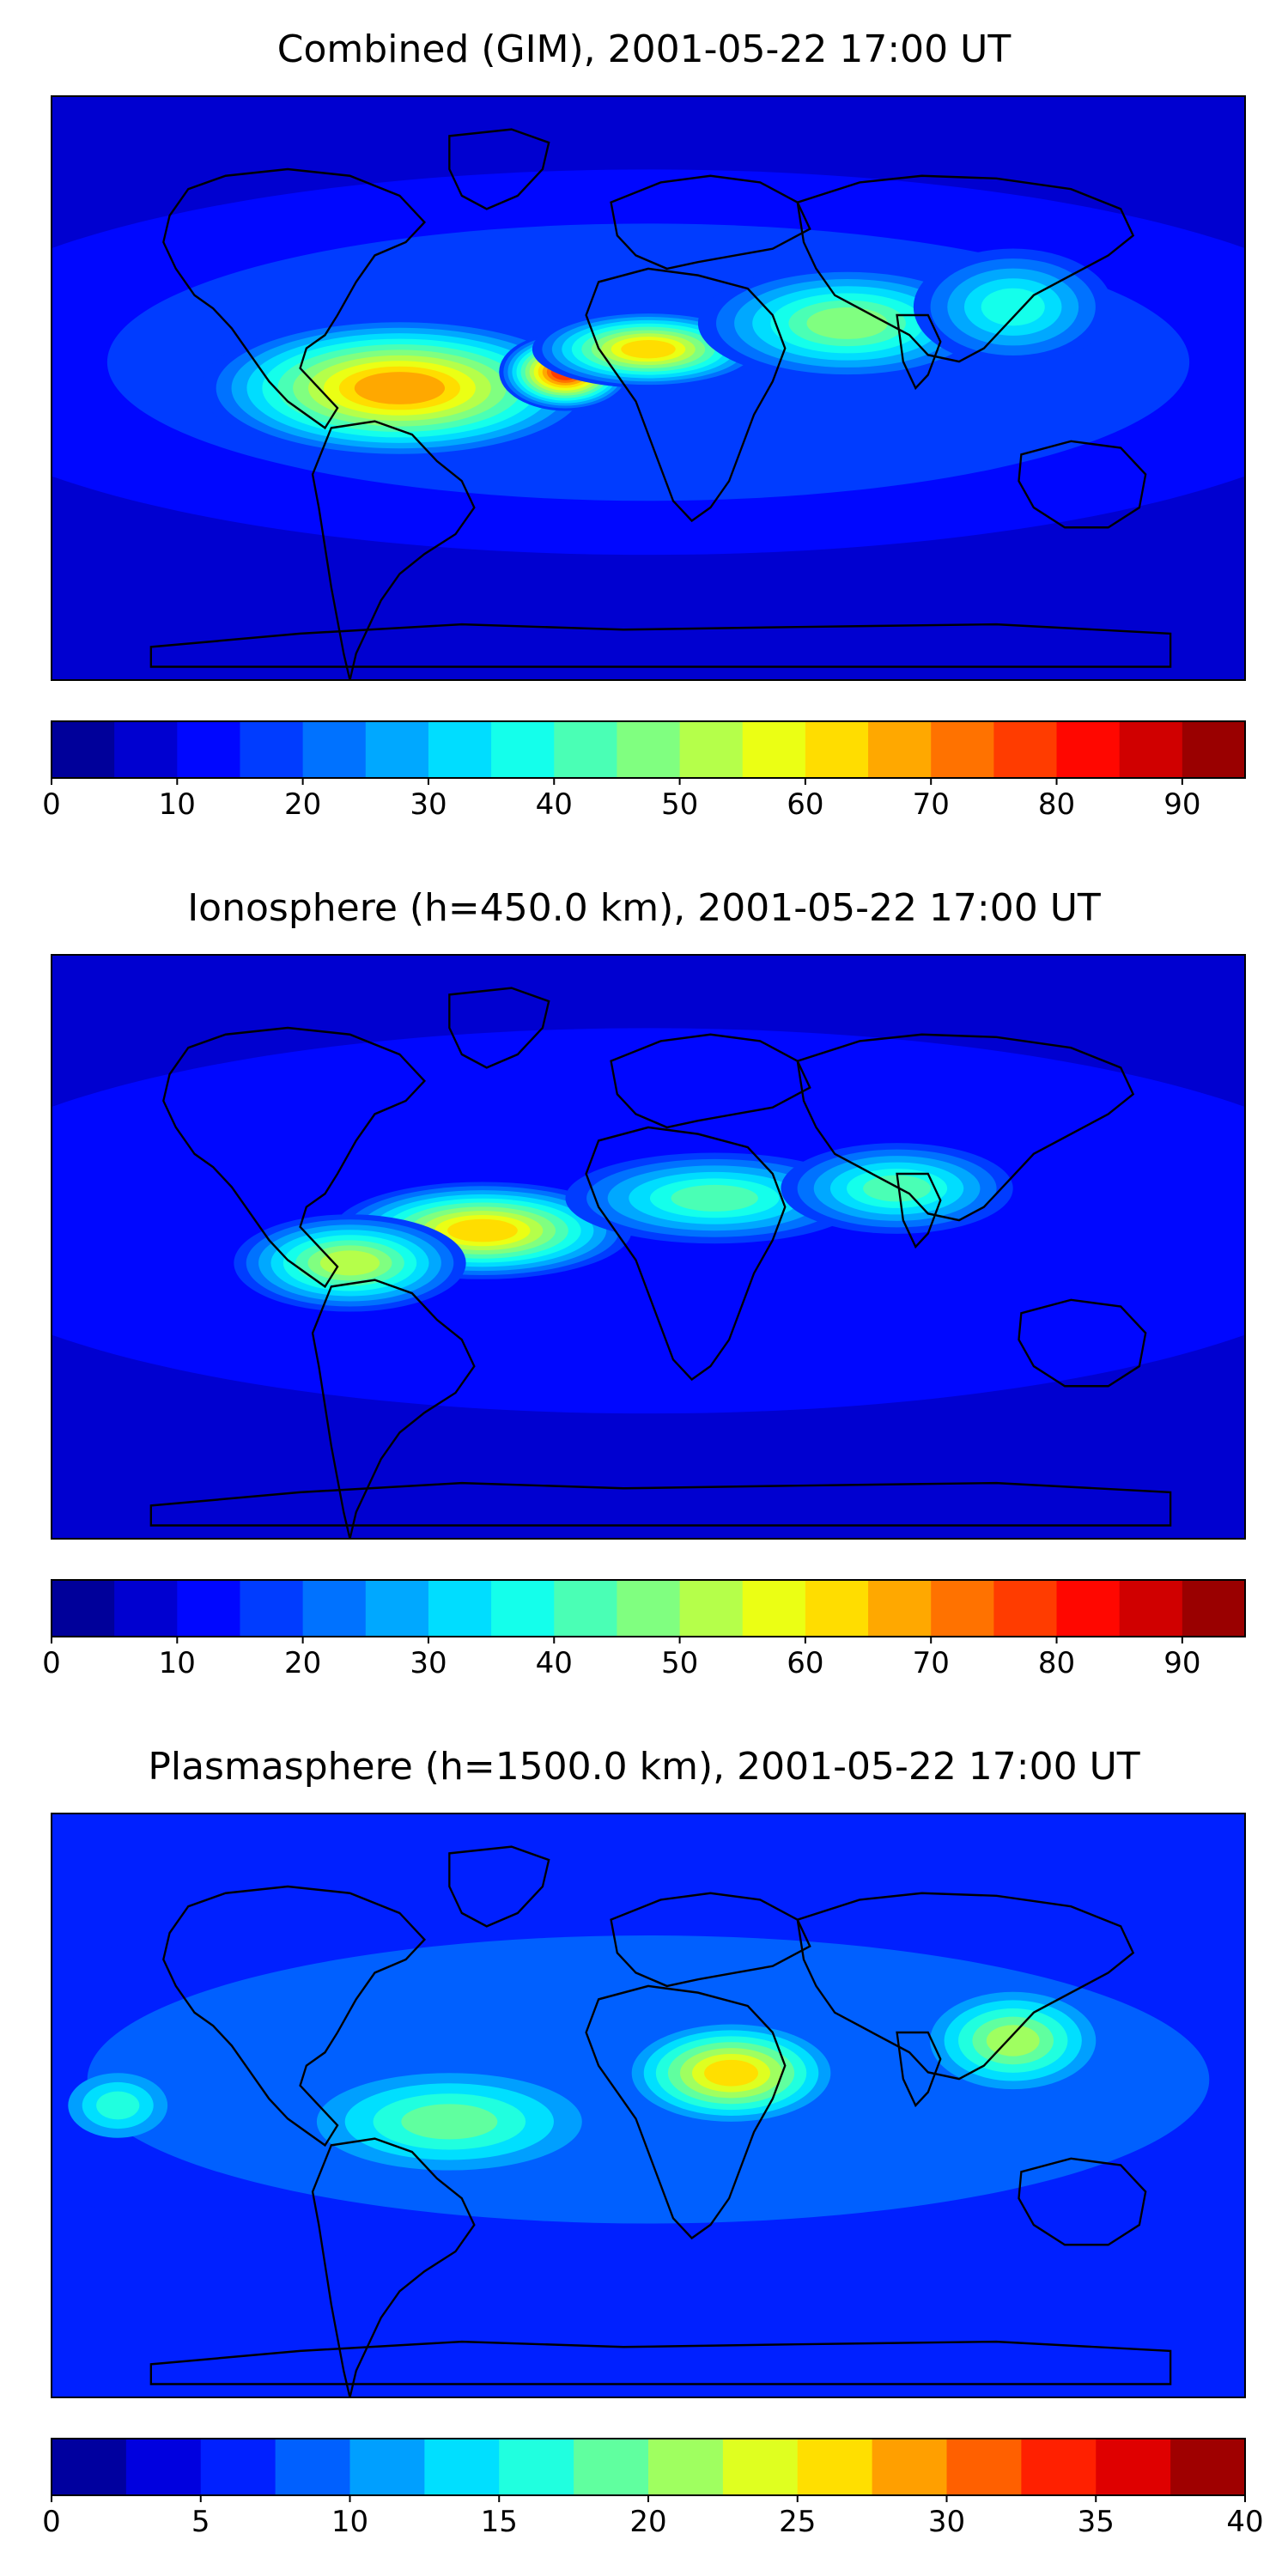 This screenshot has height=2576, width=1288. Describe the element at coordinates (644, 49) in the screenshot. I see `panel-title: Combined (GIM), 2001-05-22 17:00 UT` at that location.